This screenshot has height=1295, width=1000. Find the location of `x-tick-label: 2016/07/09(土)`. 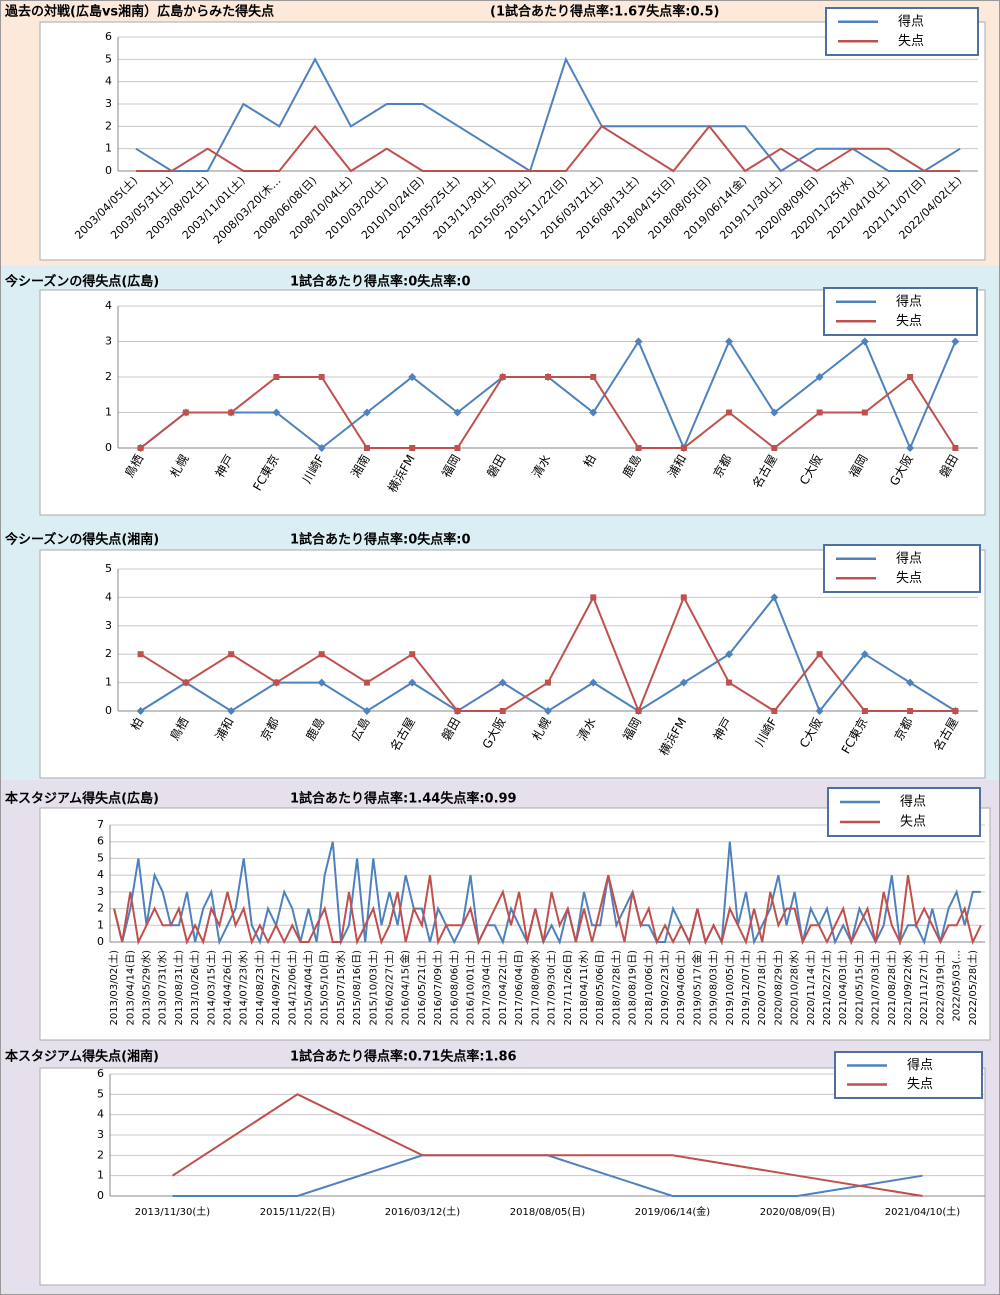

x-tick-label: 2016/07/09(土) is located at coordinates (437, 988).